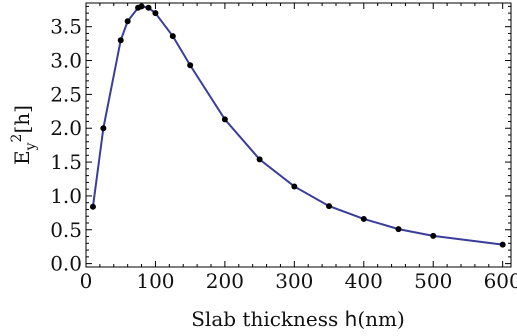 Image resolution: width=517 pixels, height=336 pixels. I want to click on x-tick-label: 600, so click(500, 281).